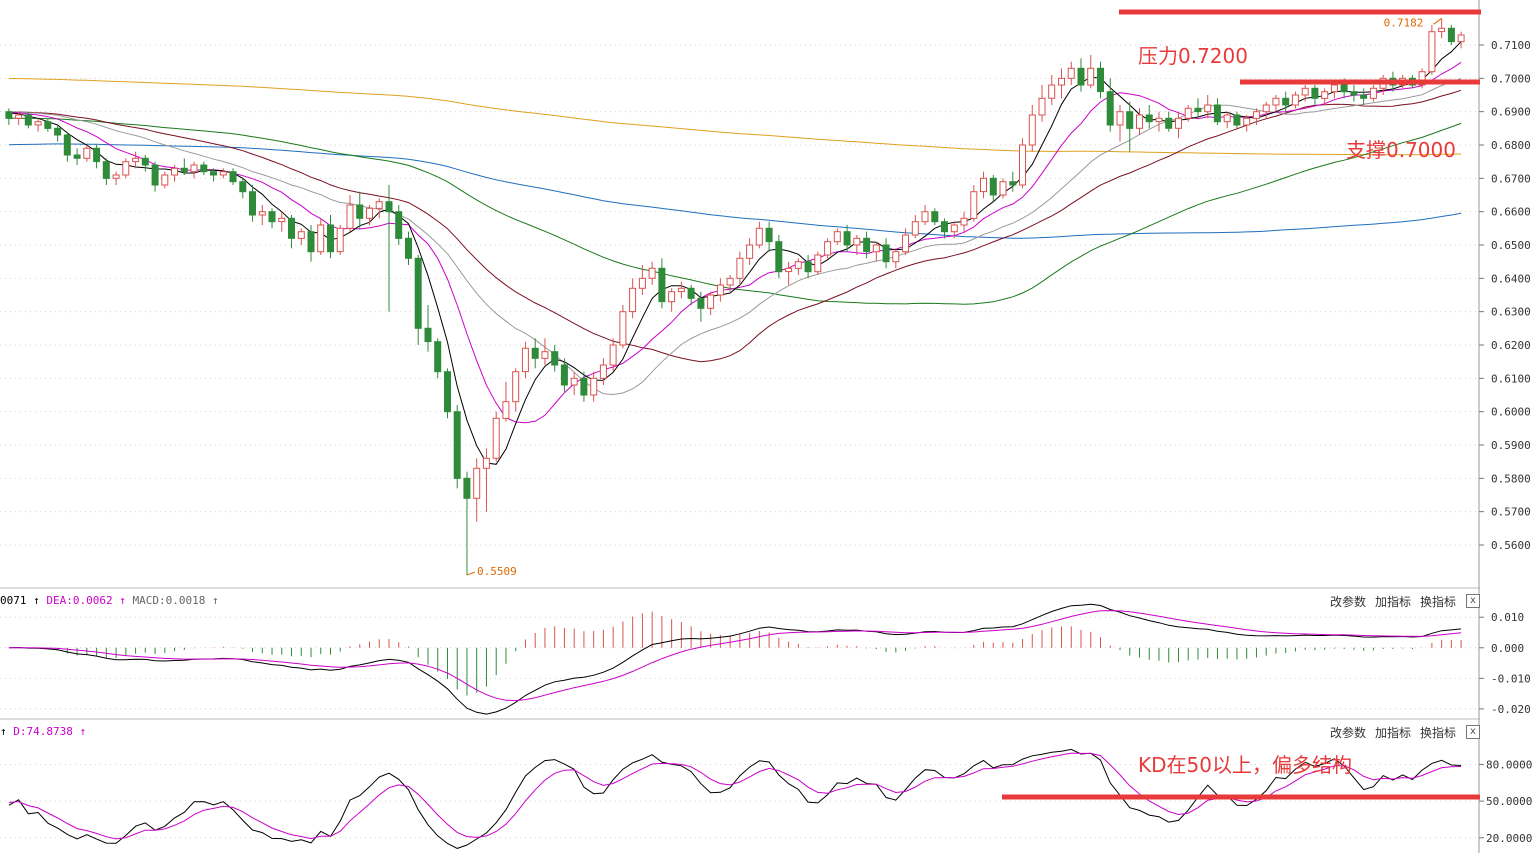  Describe the element at coordinates (1511, 709) in the screenshot. I see `macd-tick-label: -0.020` at that location.